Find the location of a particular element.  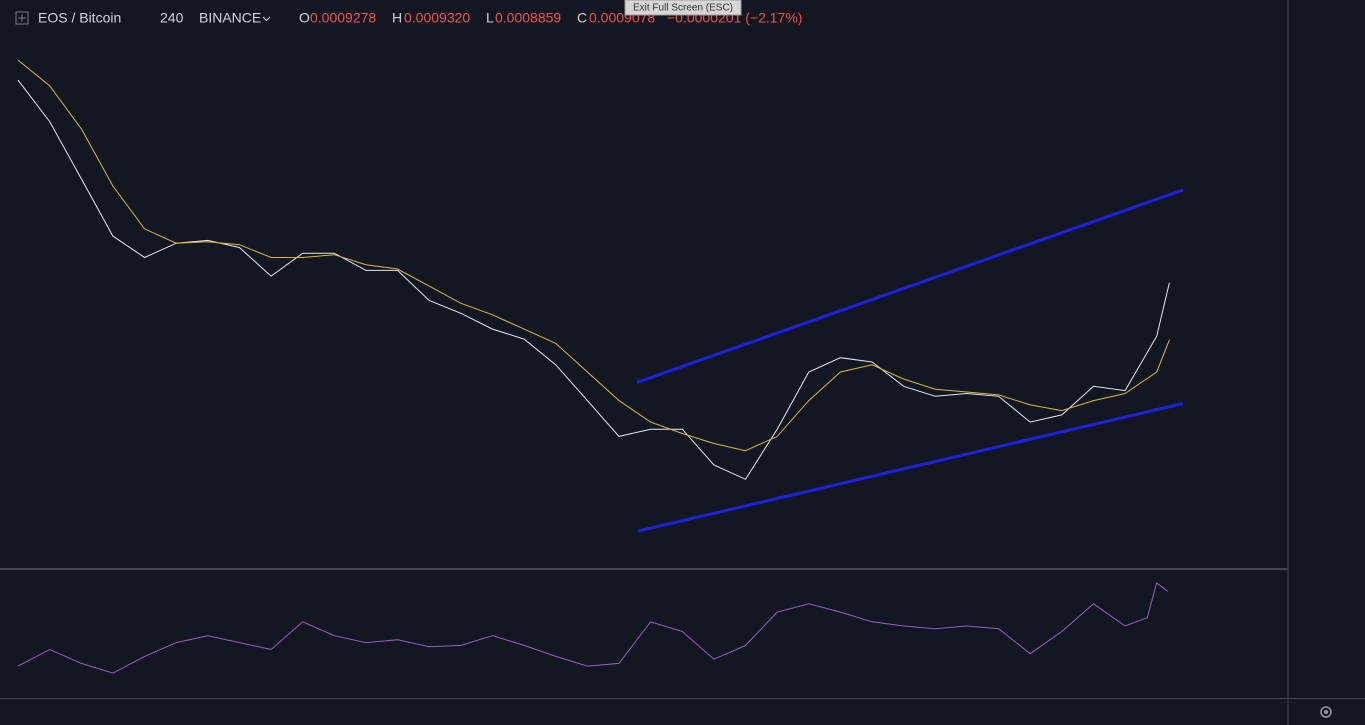

rsi-line is located at coordinates (593, 628).